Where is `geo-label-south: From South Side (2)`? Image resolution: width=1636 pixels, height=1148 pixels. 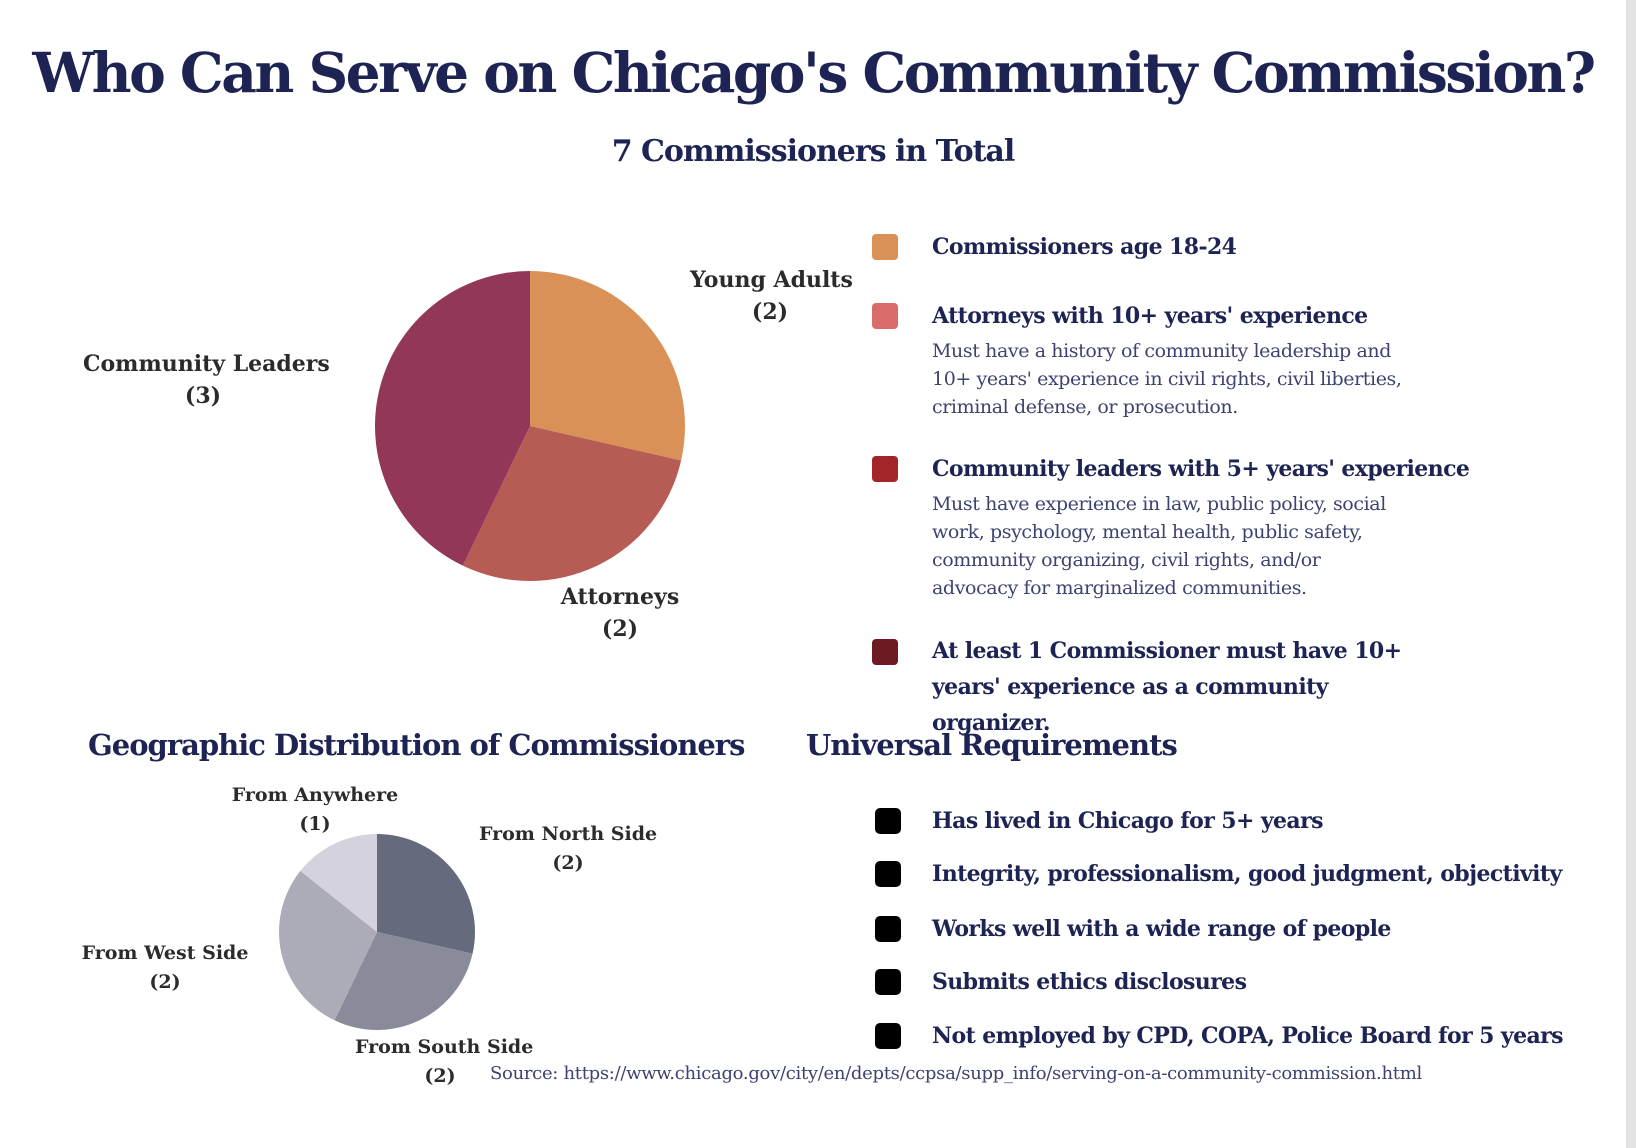
geo-label-south: From South Side (2) is located at coordinates (444, 1061).